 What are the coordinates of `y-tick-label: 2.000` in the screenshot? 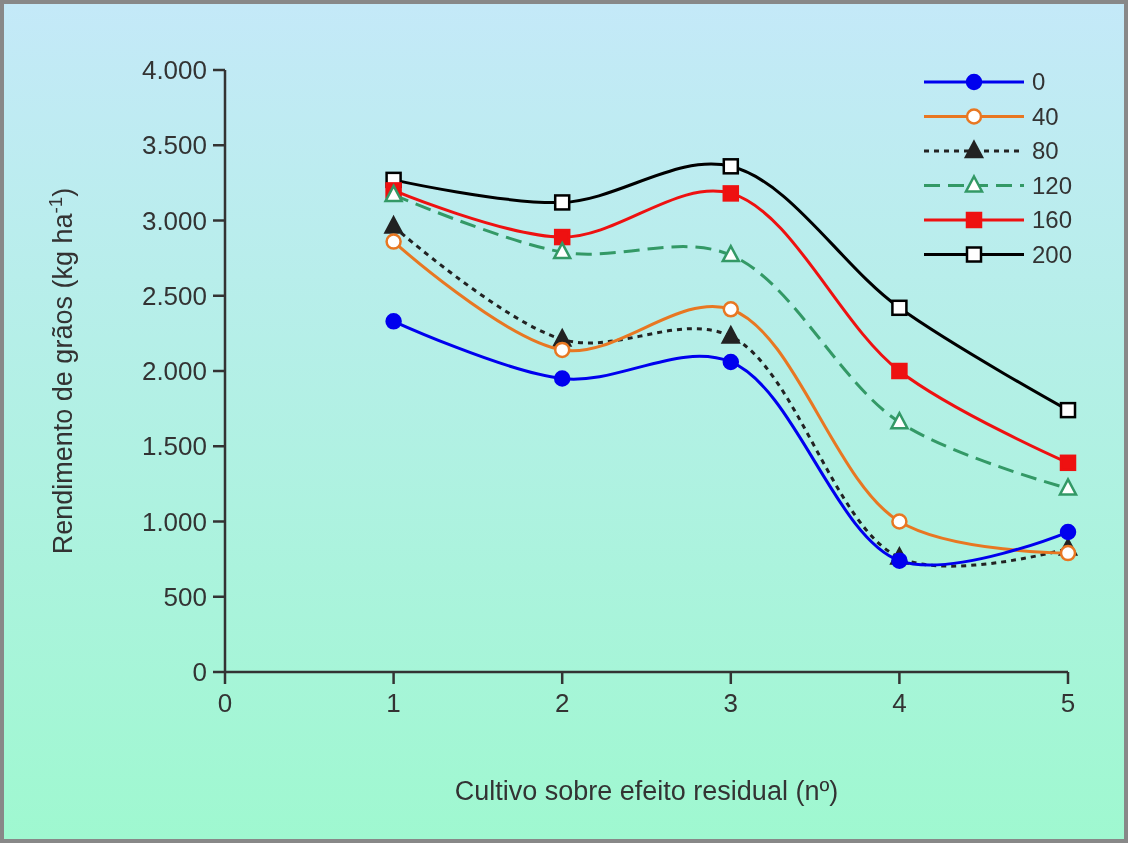 It's located at (174, 371).